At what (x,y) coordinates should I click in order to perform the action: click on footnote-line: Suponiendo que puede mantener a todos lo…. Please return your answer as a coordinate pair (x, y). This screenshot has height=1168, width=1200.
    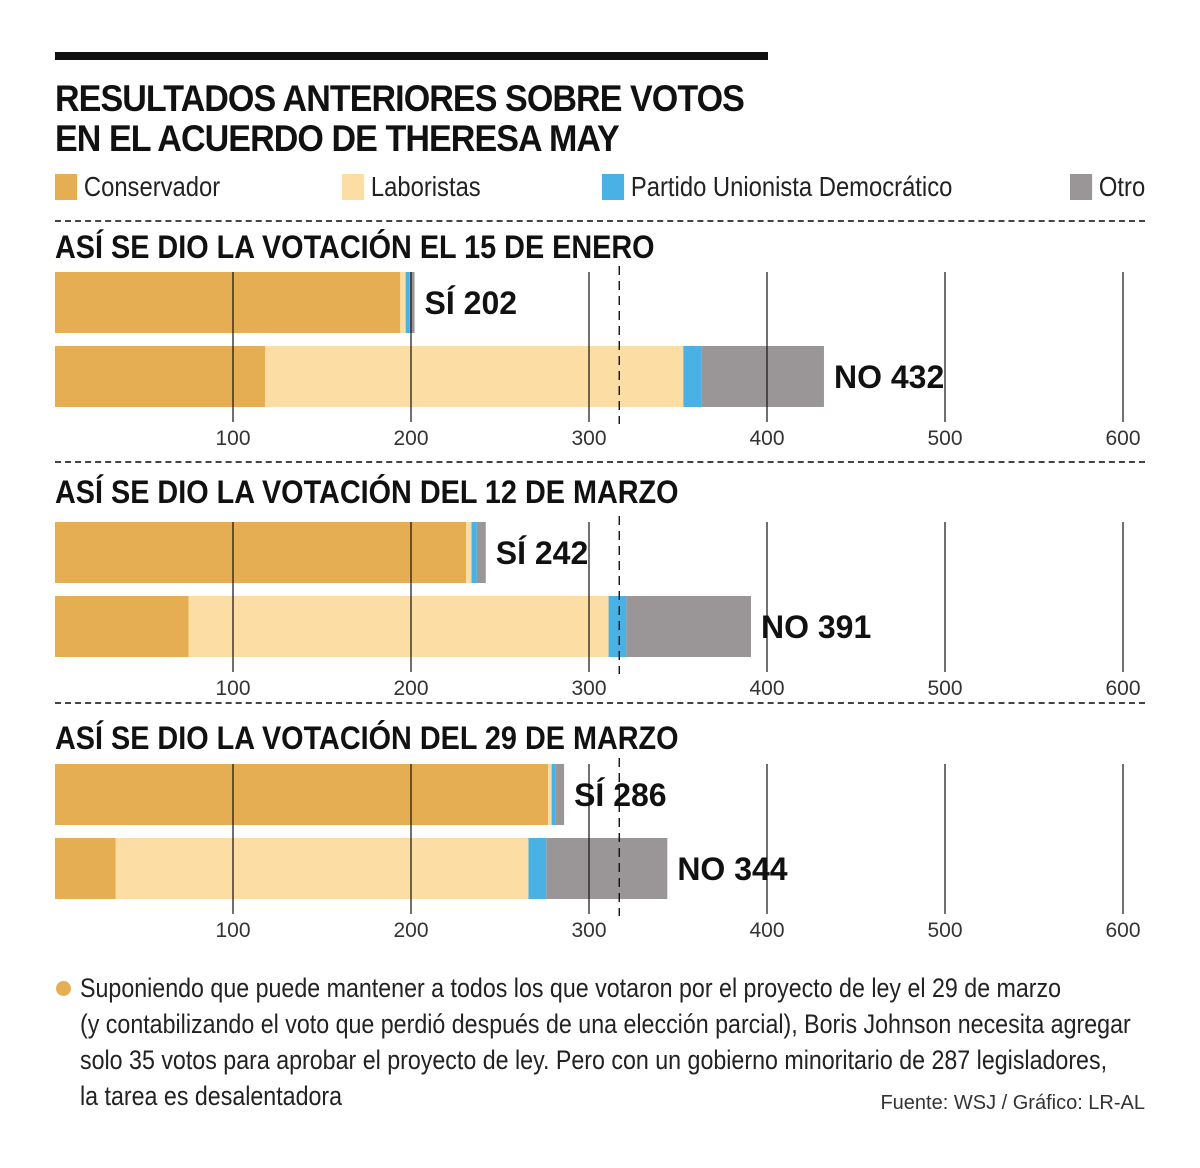
    Looking at the image, I should click on (571, 988).